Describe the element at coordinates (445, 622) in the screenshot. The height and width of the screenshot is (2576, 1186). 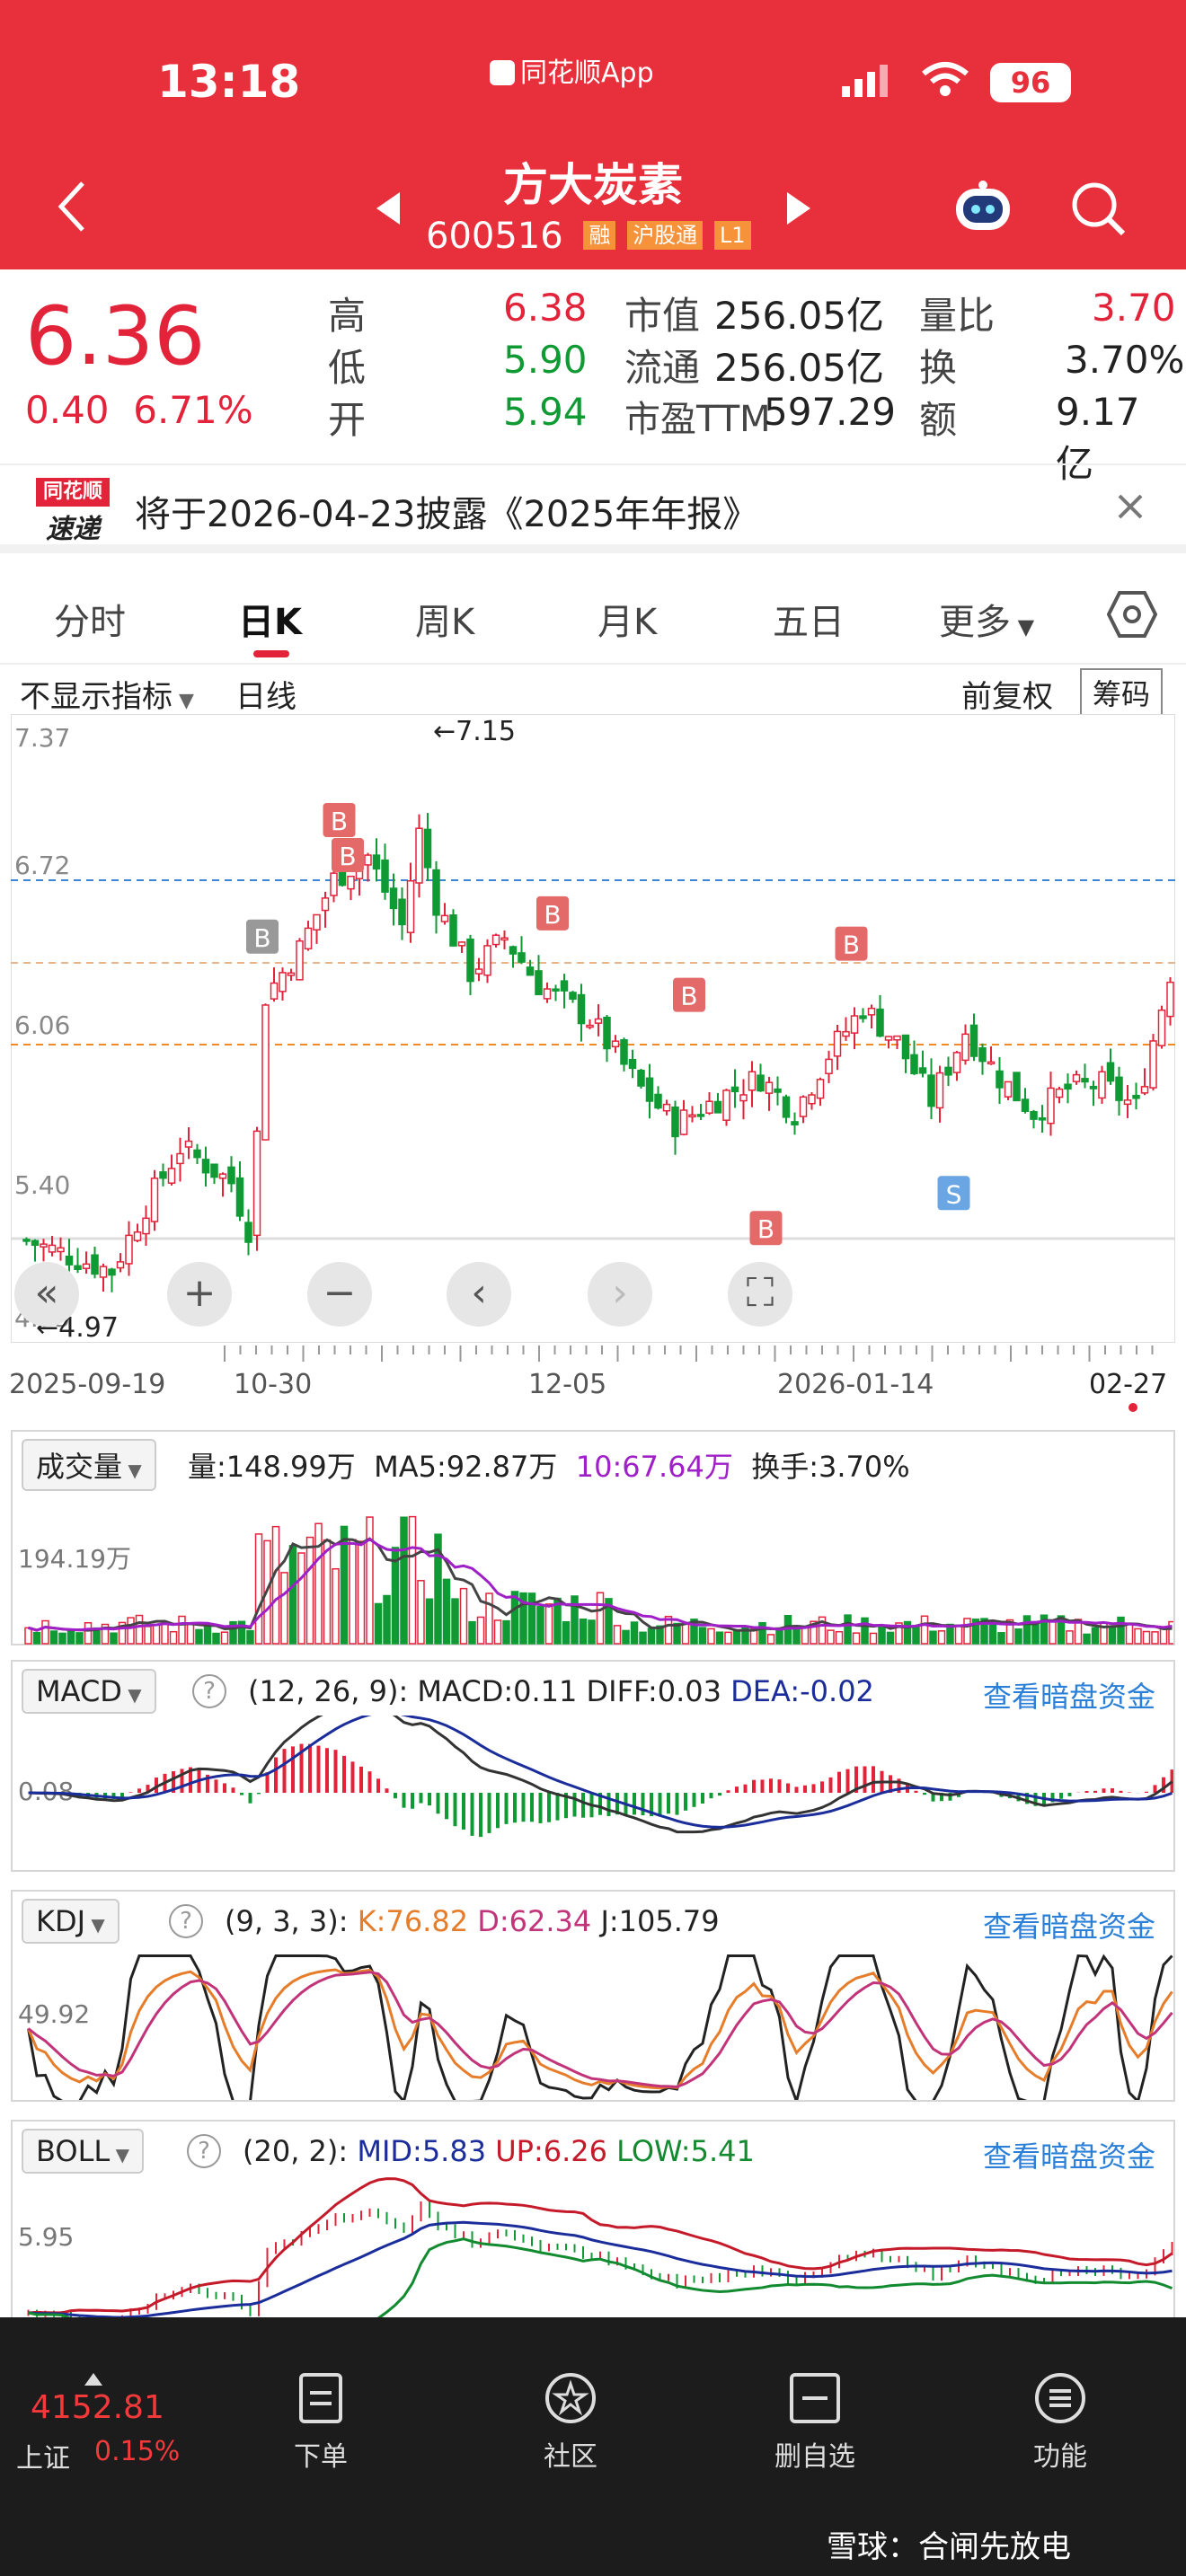
I see `tab-weekly-k: 周K` at that location.